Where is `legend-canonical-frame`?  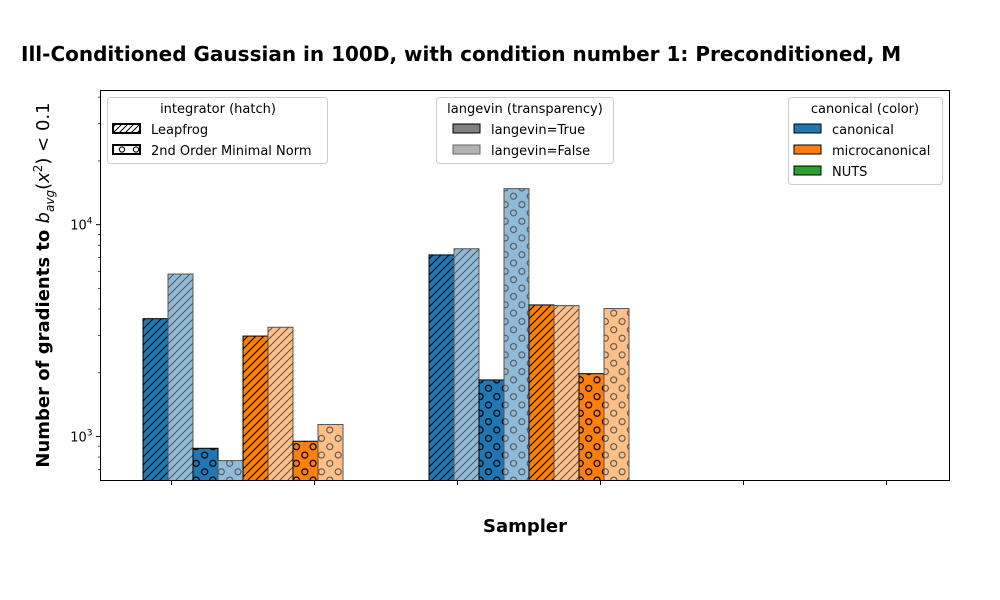 legend-canonical-frame is located at coordinates (865, 141).